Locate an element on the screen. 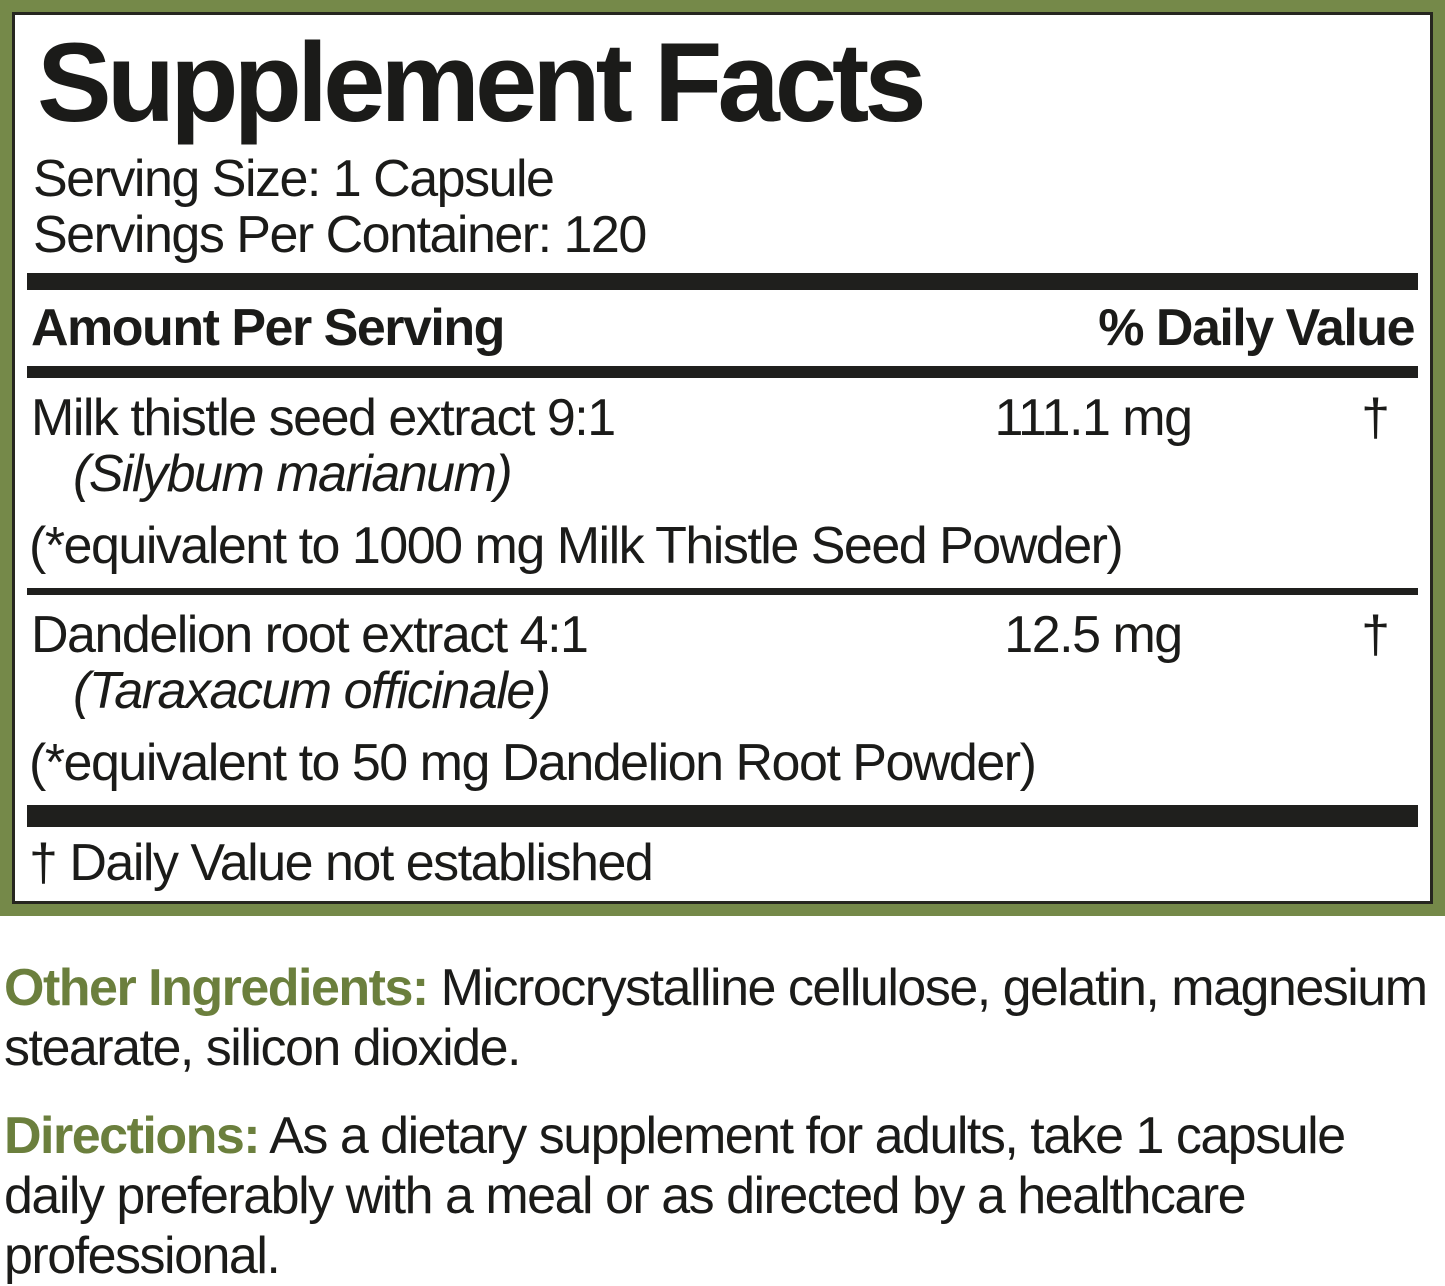 The height and width of the screenshot is (1286, 1445). servings-per-container: Servings Per Container: 120 is located at coordinates (340, 235).